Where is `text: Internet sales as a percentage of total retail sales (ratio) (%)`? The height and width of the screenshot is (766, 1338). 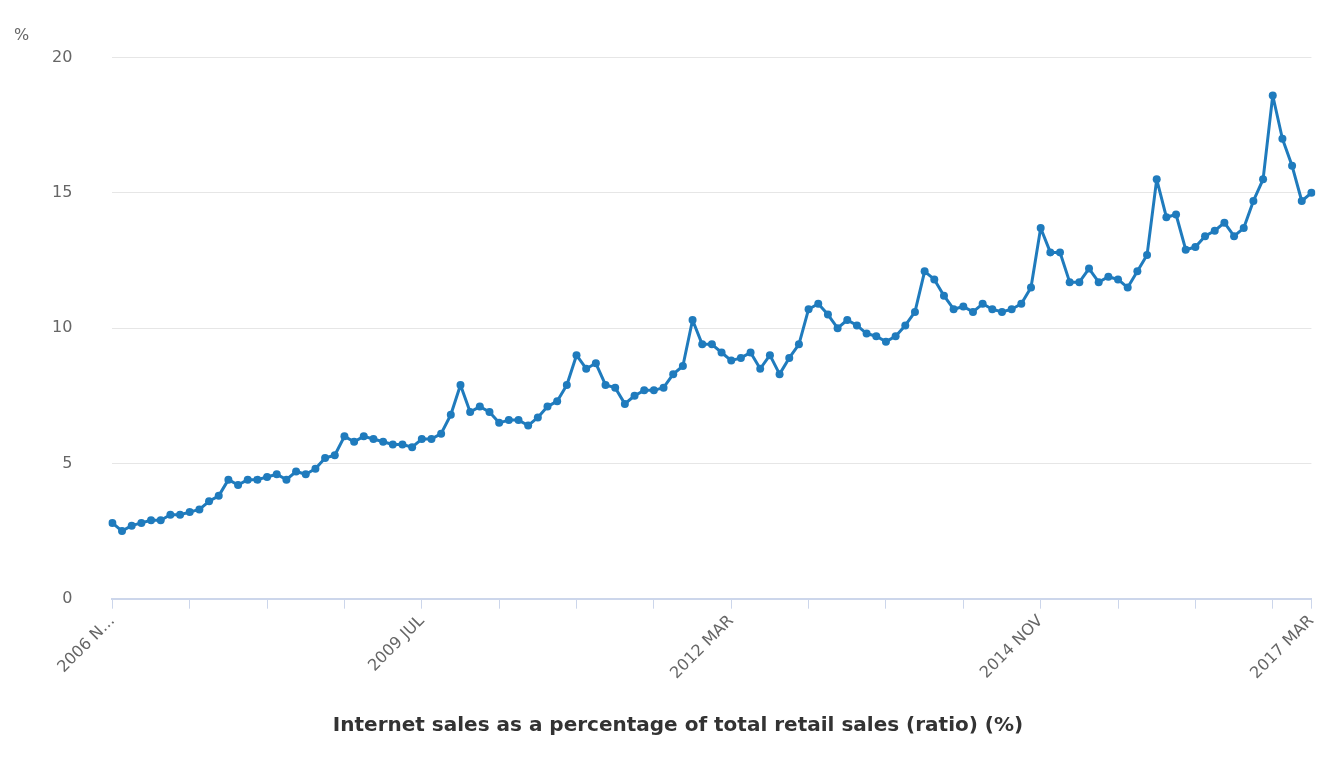 text: Internet sales as a percentage of total retail sales (ratio) (%) is located at coordinates (678, 724).